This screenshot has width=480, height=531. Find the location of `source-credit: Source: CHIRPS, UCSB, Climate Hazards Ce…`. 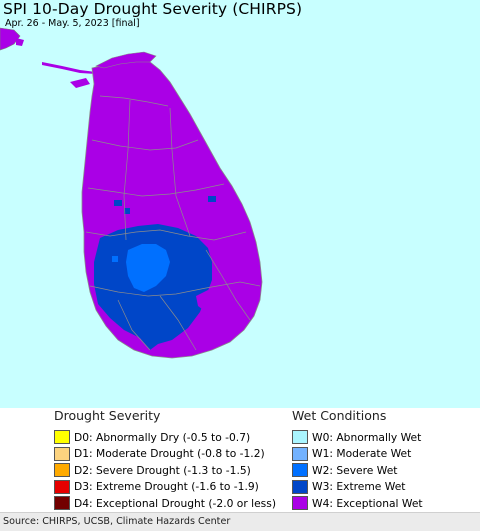

source-credit: Source: CHIRPS, UCSB, Climate Hazards Ce… is located at coordinates (117, 521).